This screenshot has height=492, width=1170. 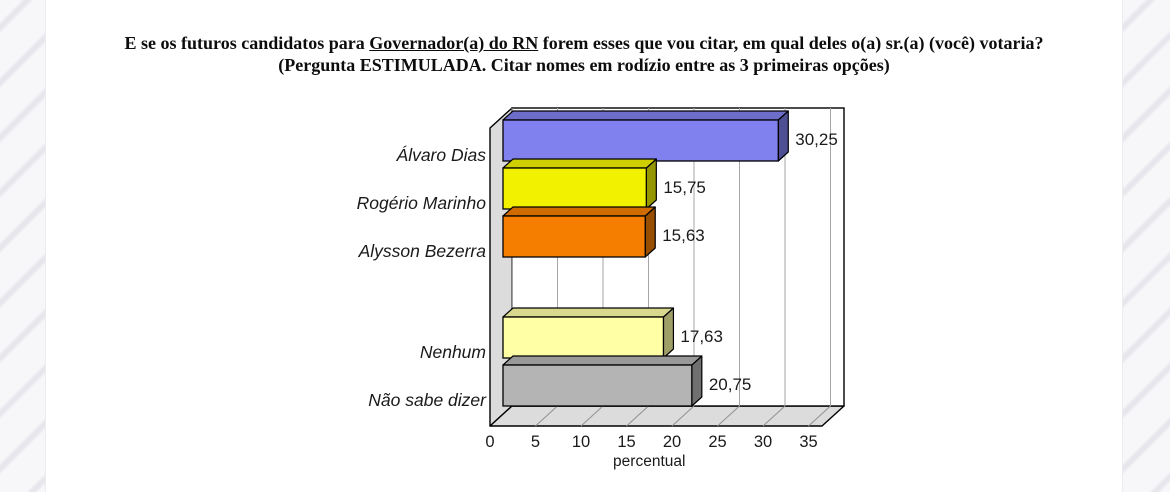 I want to click on bar-alvaro-dias, so click(x=640, y=140).